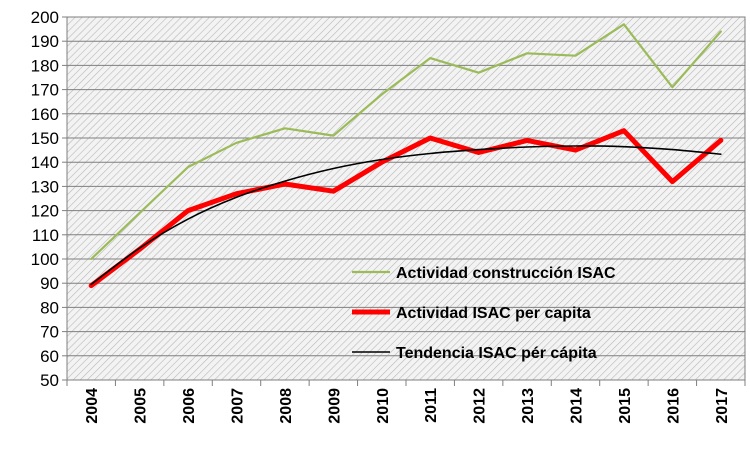 This screenshot has height=450, width=750. I want to click on xtick-label-2006: 2006, so click(189, 406).